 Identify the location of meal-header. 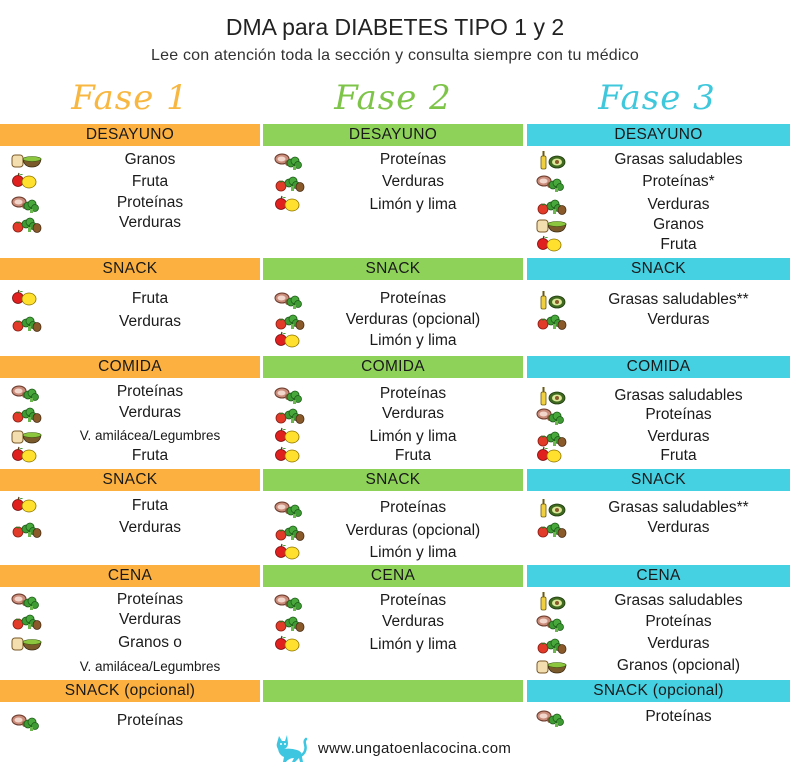
(393, 691).